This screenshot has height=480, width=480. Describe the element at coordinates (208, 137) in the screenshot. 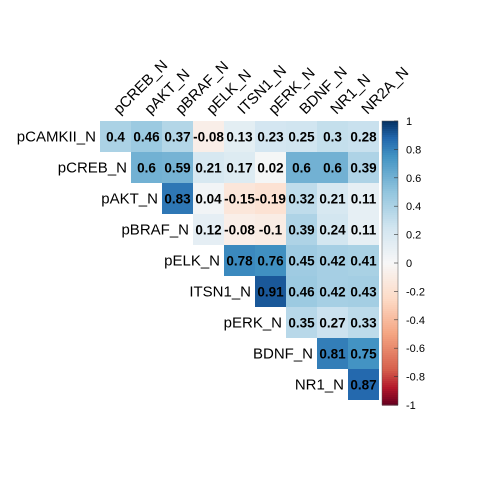

I see `cell-value-0-3: -0.08` at that location.